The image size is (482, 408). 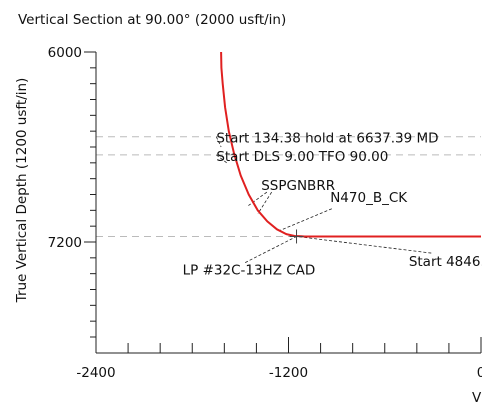 What do you see at coordinates (369, 198) in the screenshot?
I see `annotation-label-3: N470_B_CK` at bounding box center [369, 198].